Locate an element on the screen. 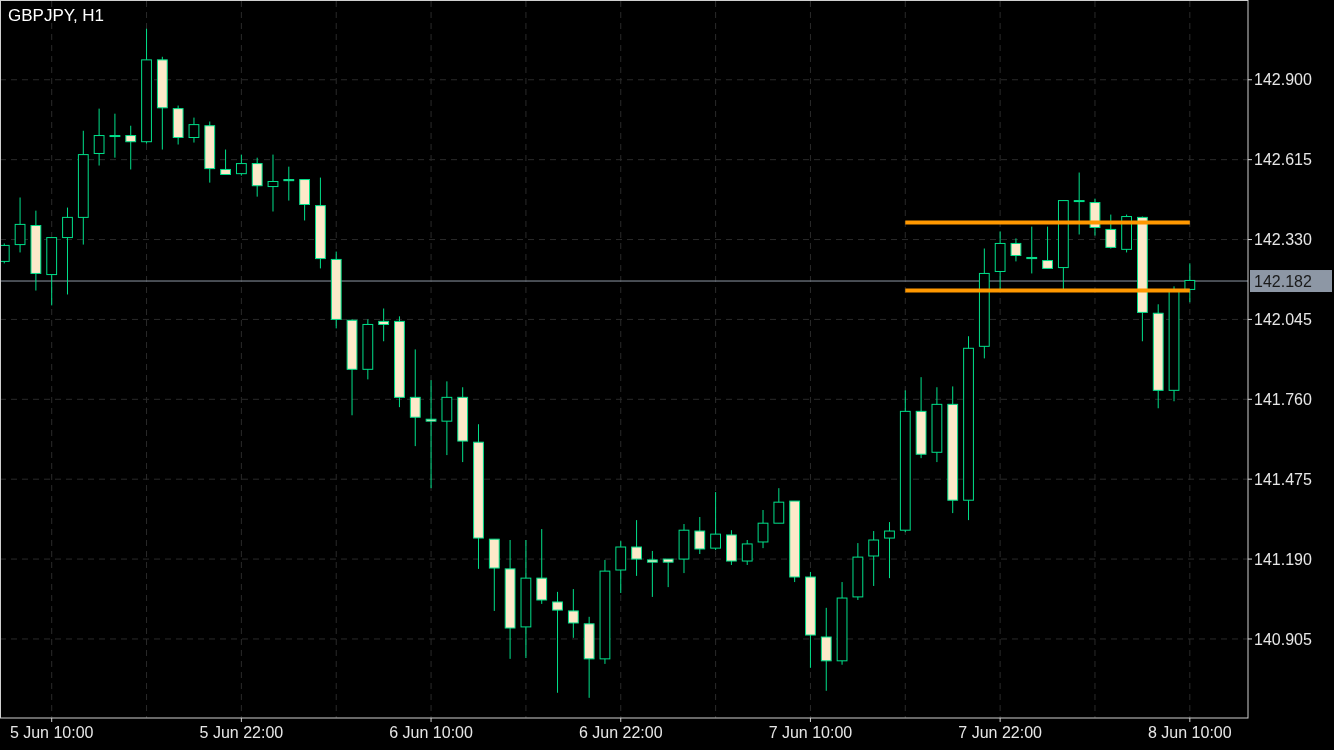 The image size is (1334, 750). y-tick-label: 141.475 is located at coordinates (1283, 479).